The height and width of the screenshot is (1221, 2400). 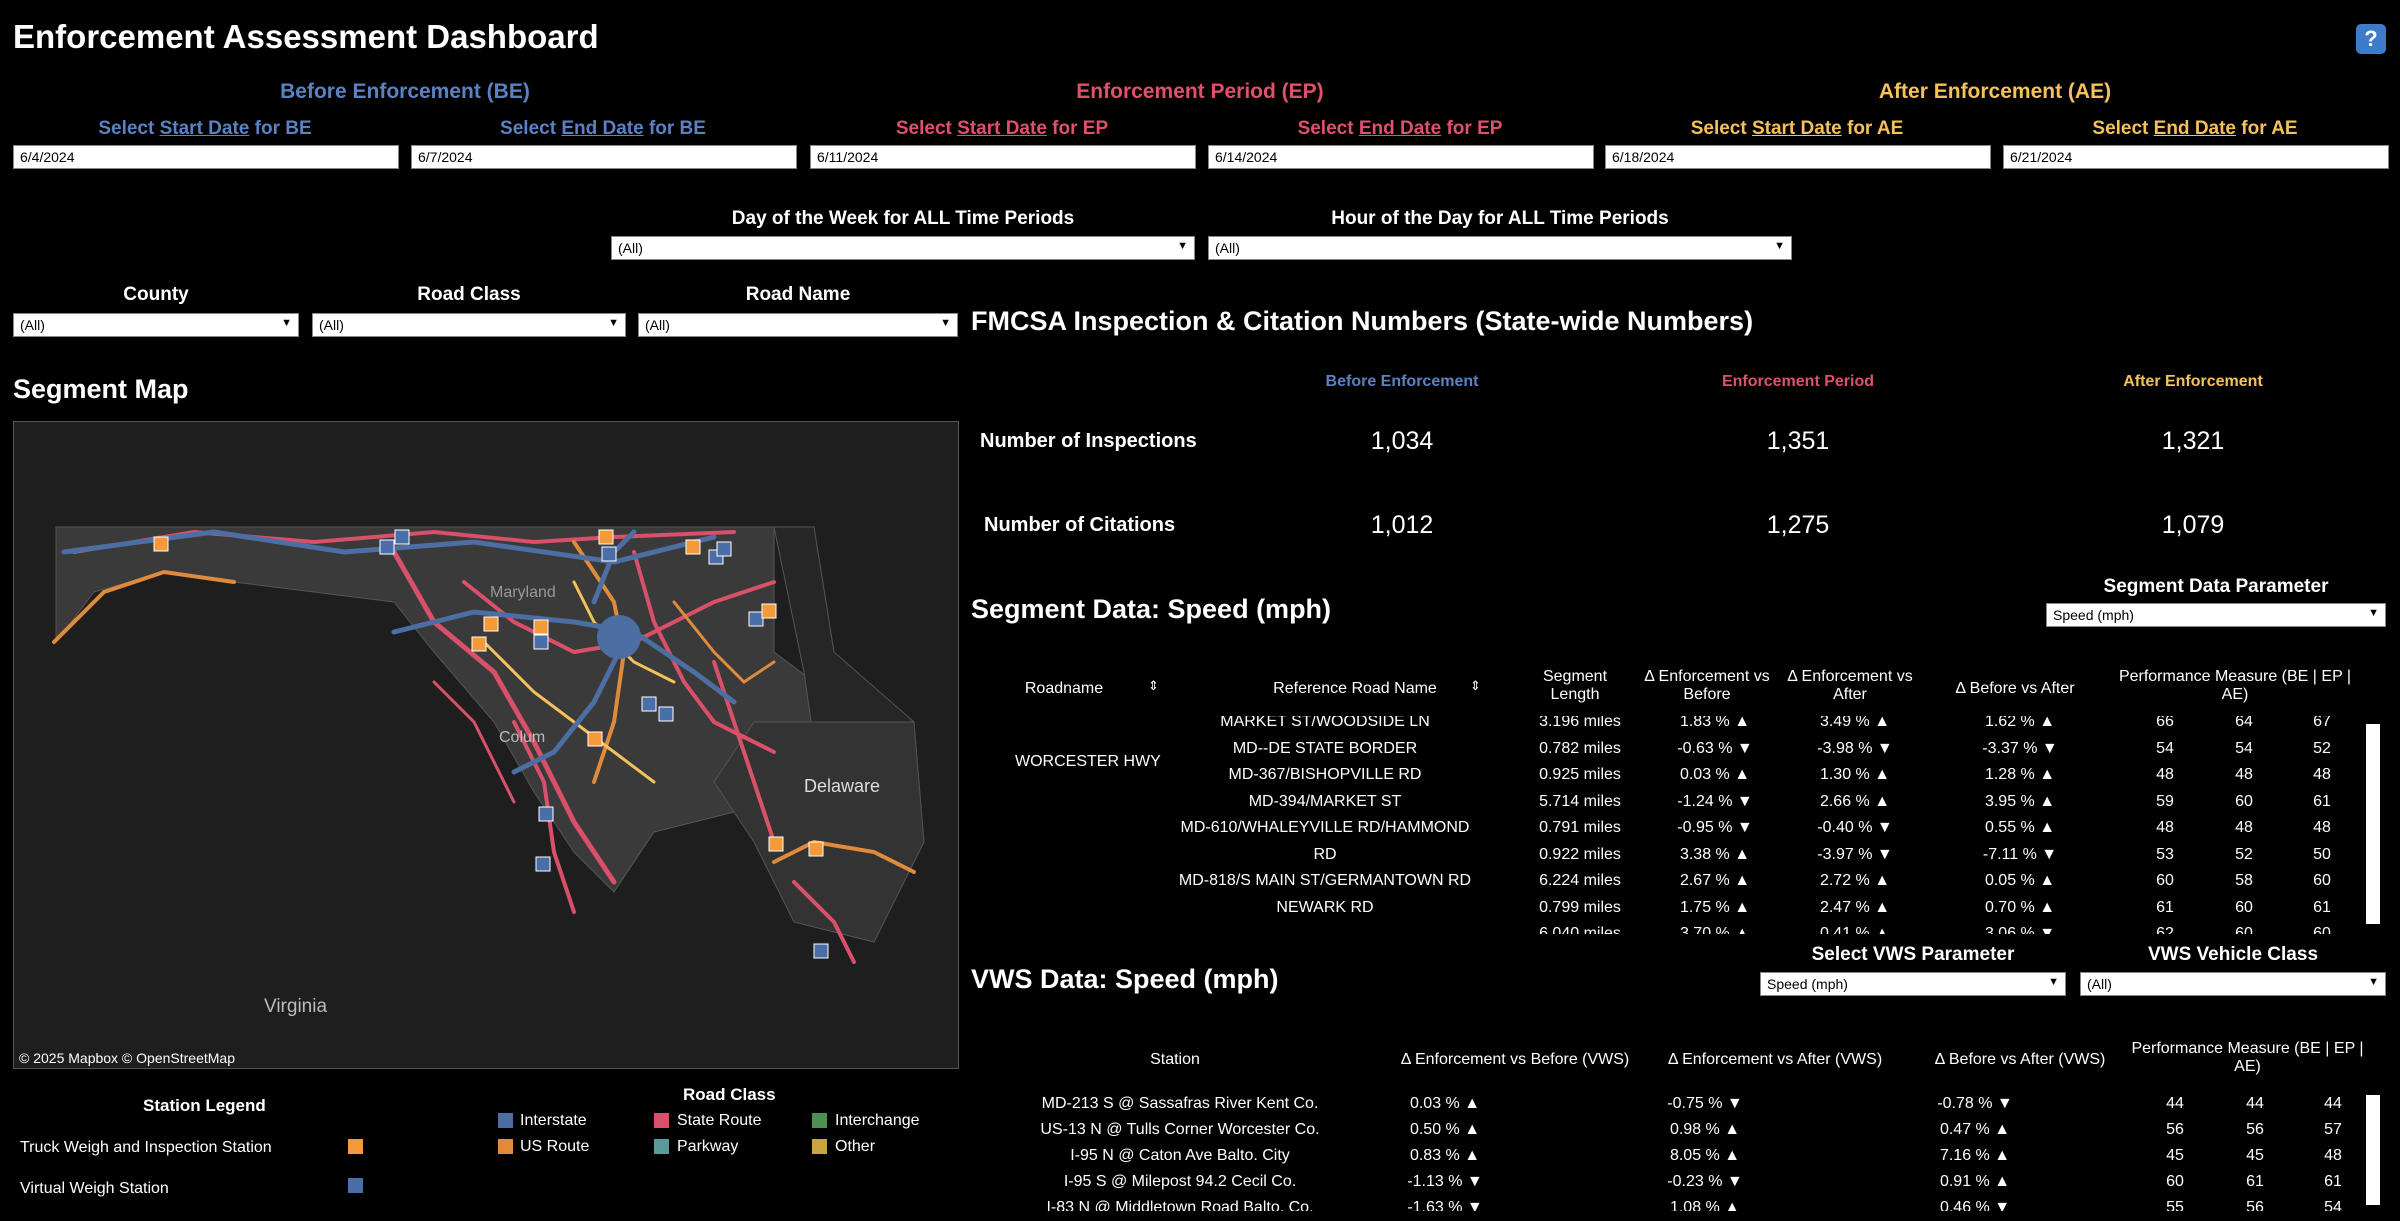 What do you see at coordinates (2020, 907) in the screenshot?
I see `delta-be-ae-cell: 0.70 % ▲` at bounding box center [2020, 907].